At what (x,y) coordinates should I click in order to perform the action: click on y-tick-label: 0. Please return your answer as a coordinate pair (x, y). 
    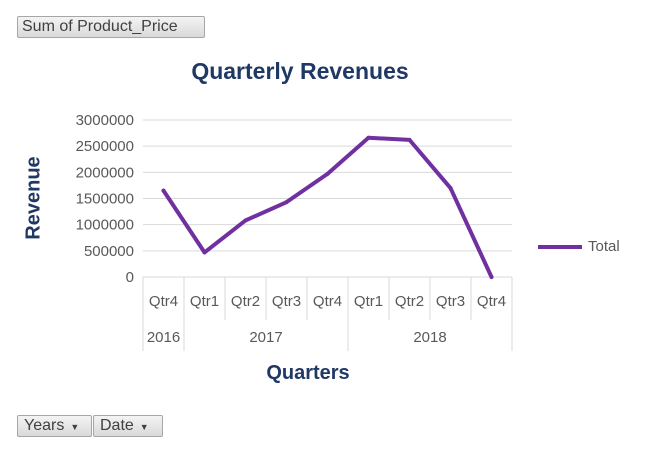
    Looking at the image, I should click on (130, 277).